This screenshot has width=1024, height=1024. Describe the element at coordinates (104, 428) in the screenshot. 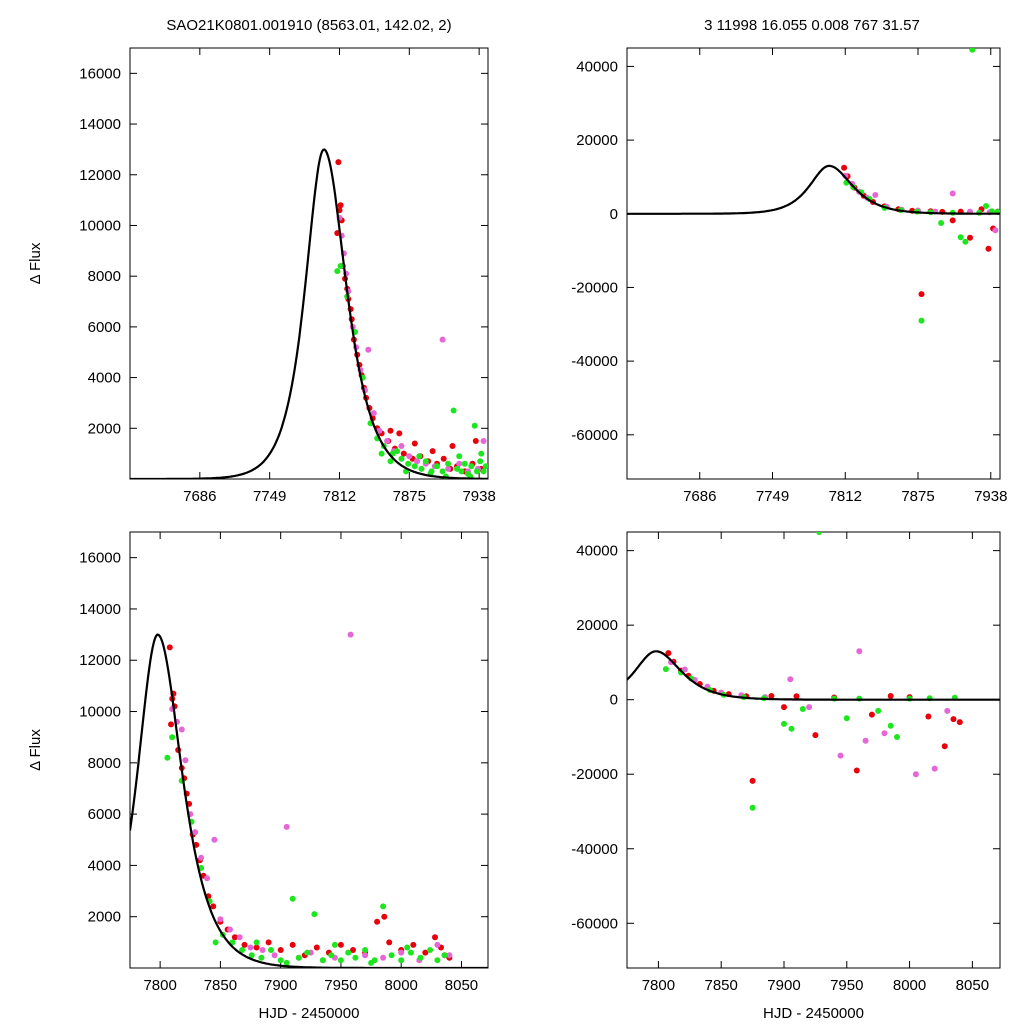

I see `y-tick-label: 2000` at that location.